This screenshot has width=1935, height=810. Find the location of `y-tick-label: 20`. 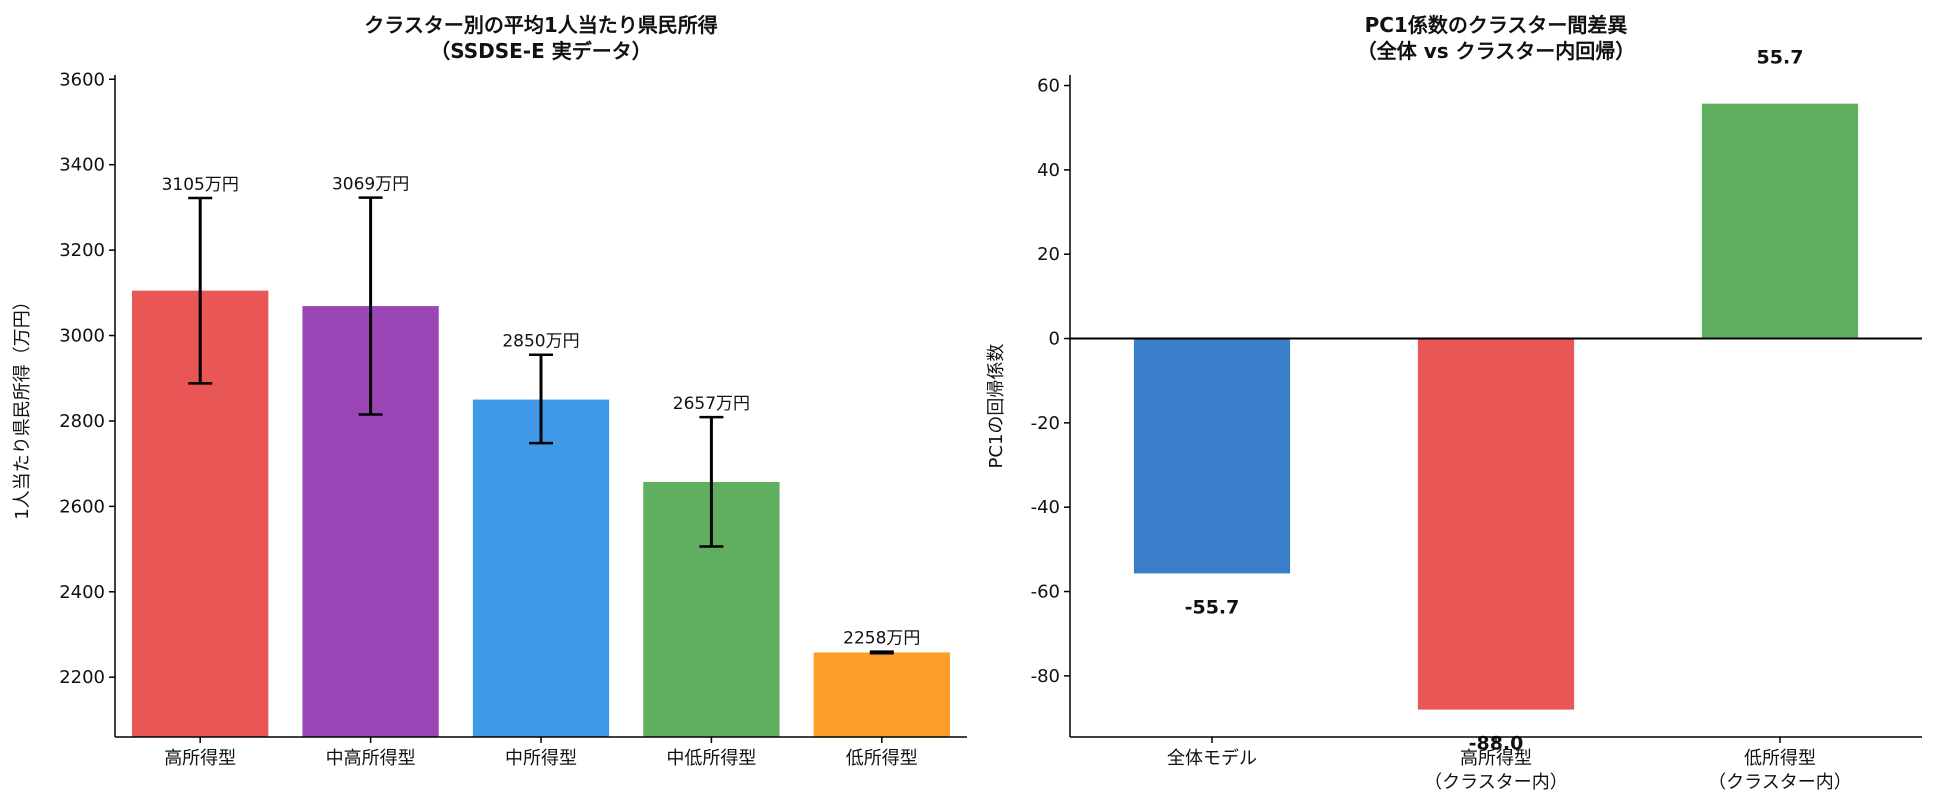

y-tick-label: 20 is located at coordinates (1048, 254).